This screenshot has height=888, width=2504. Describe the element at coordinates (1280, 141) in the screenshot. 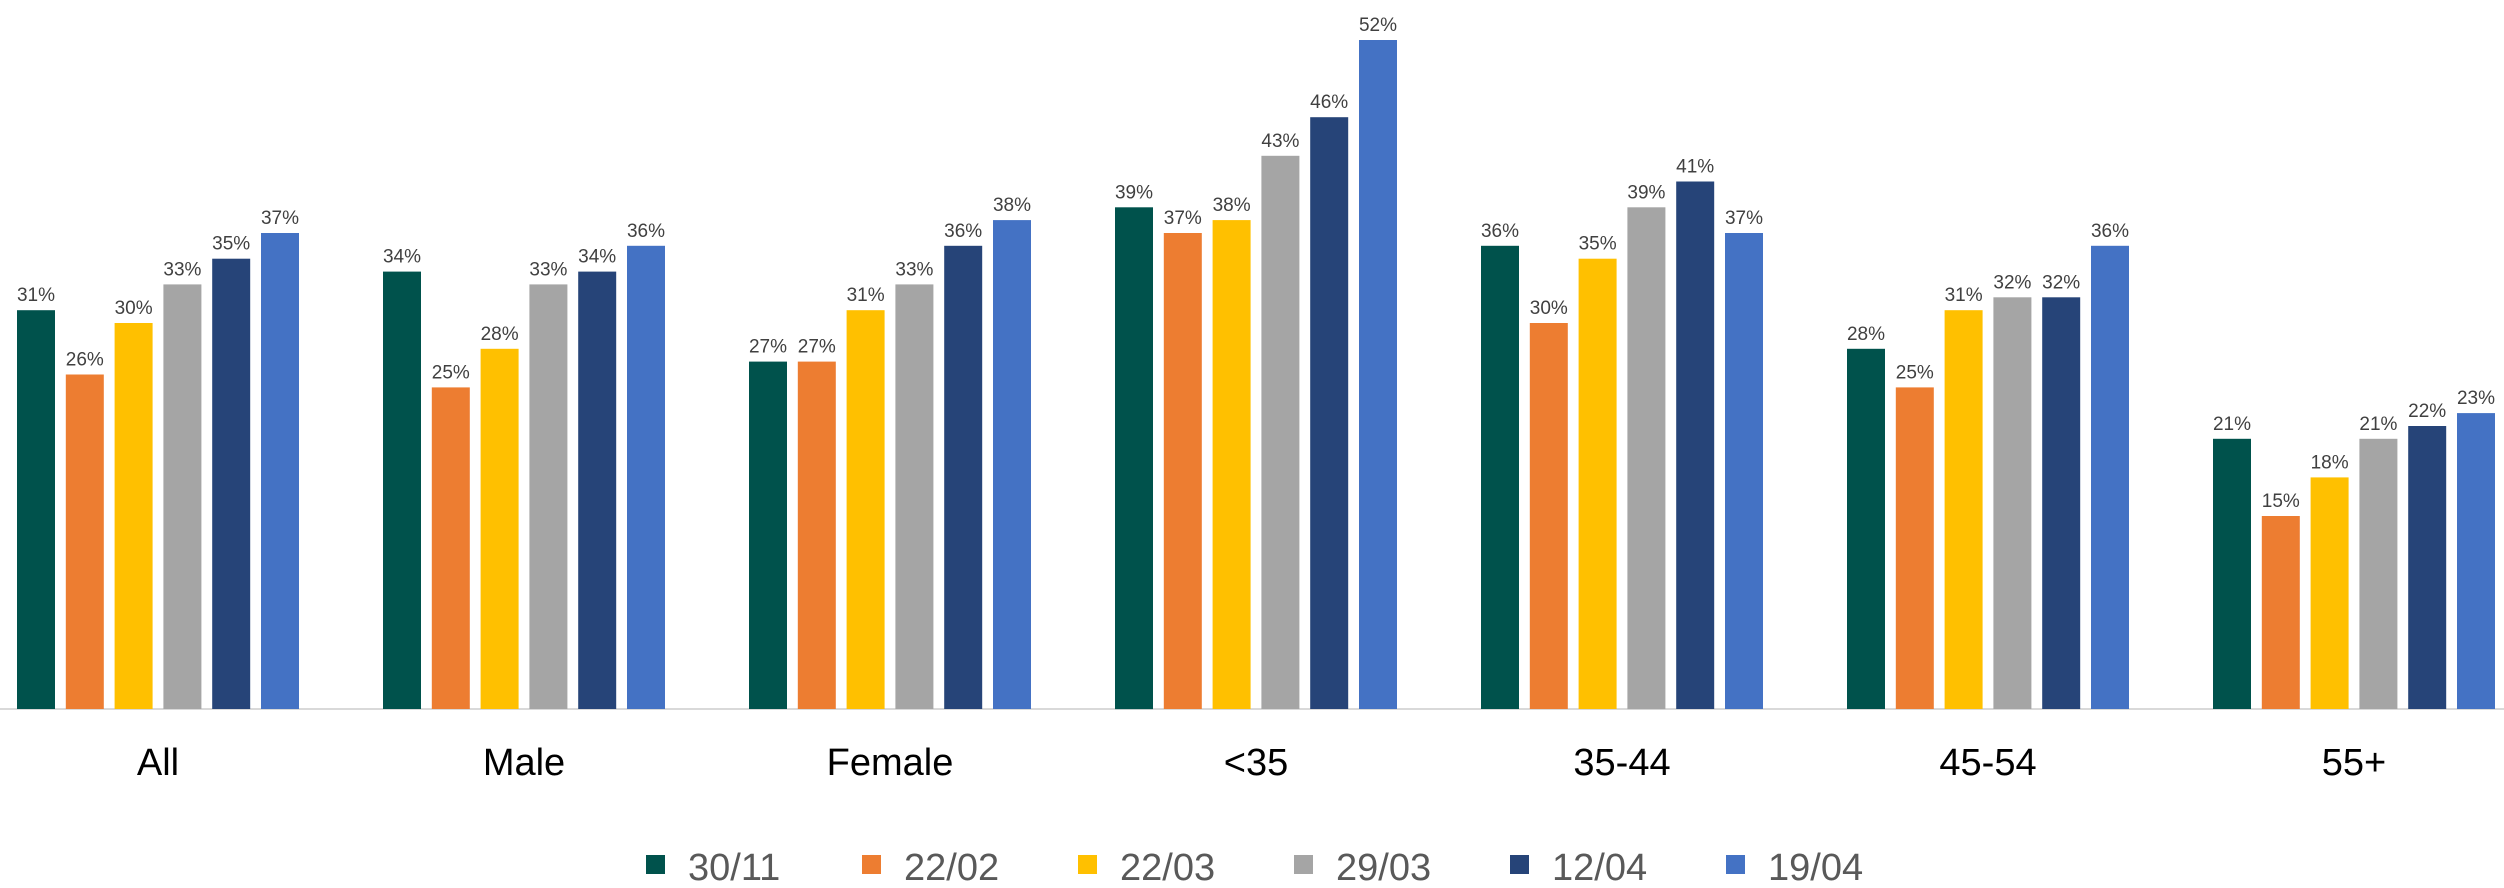

I see `data-label: 43%` at that location.